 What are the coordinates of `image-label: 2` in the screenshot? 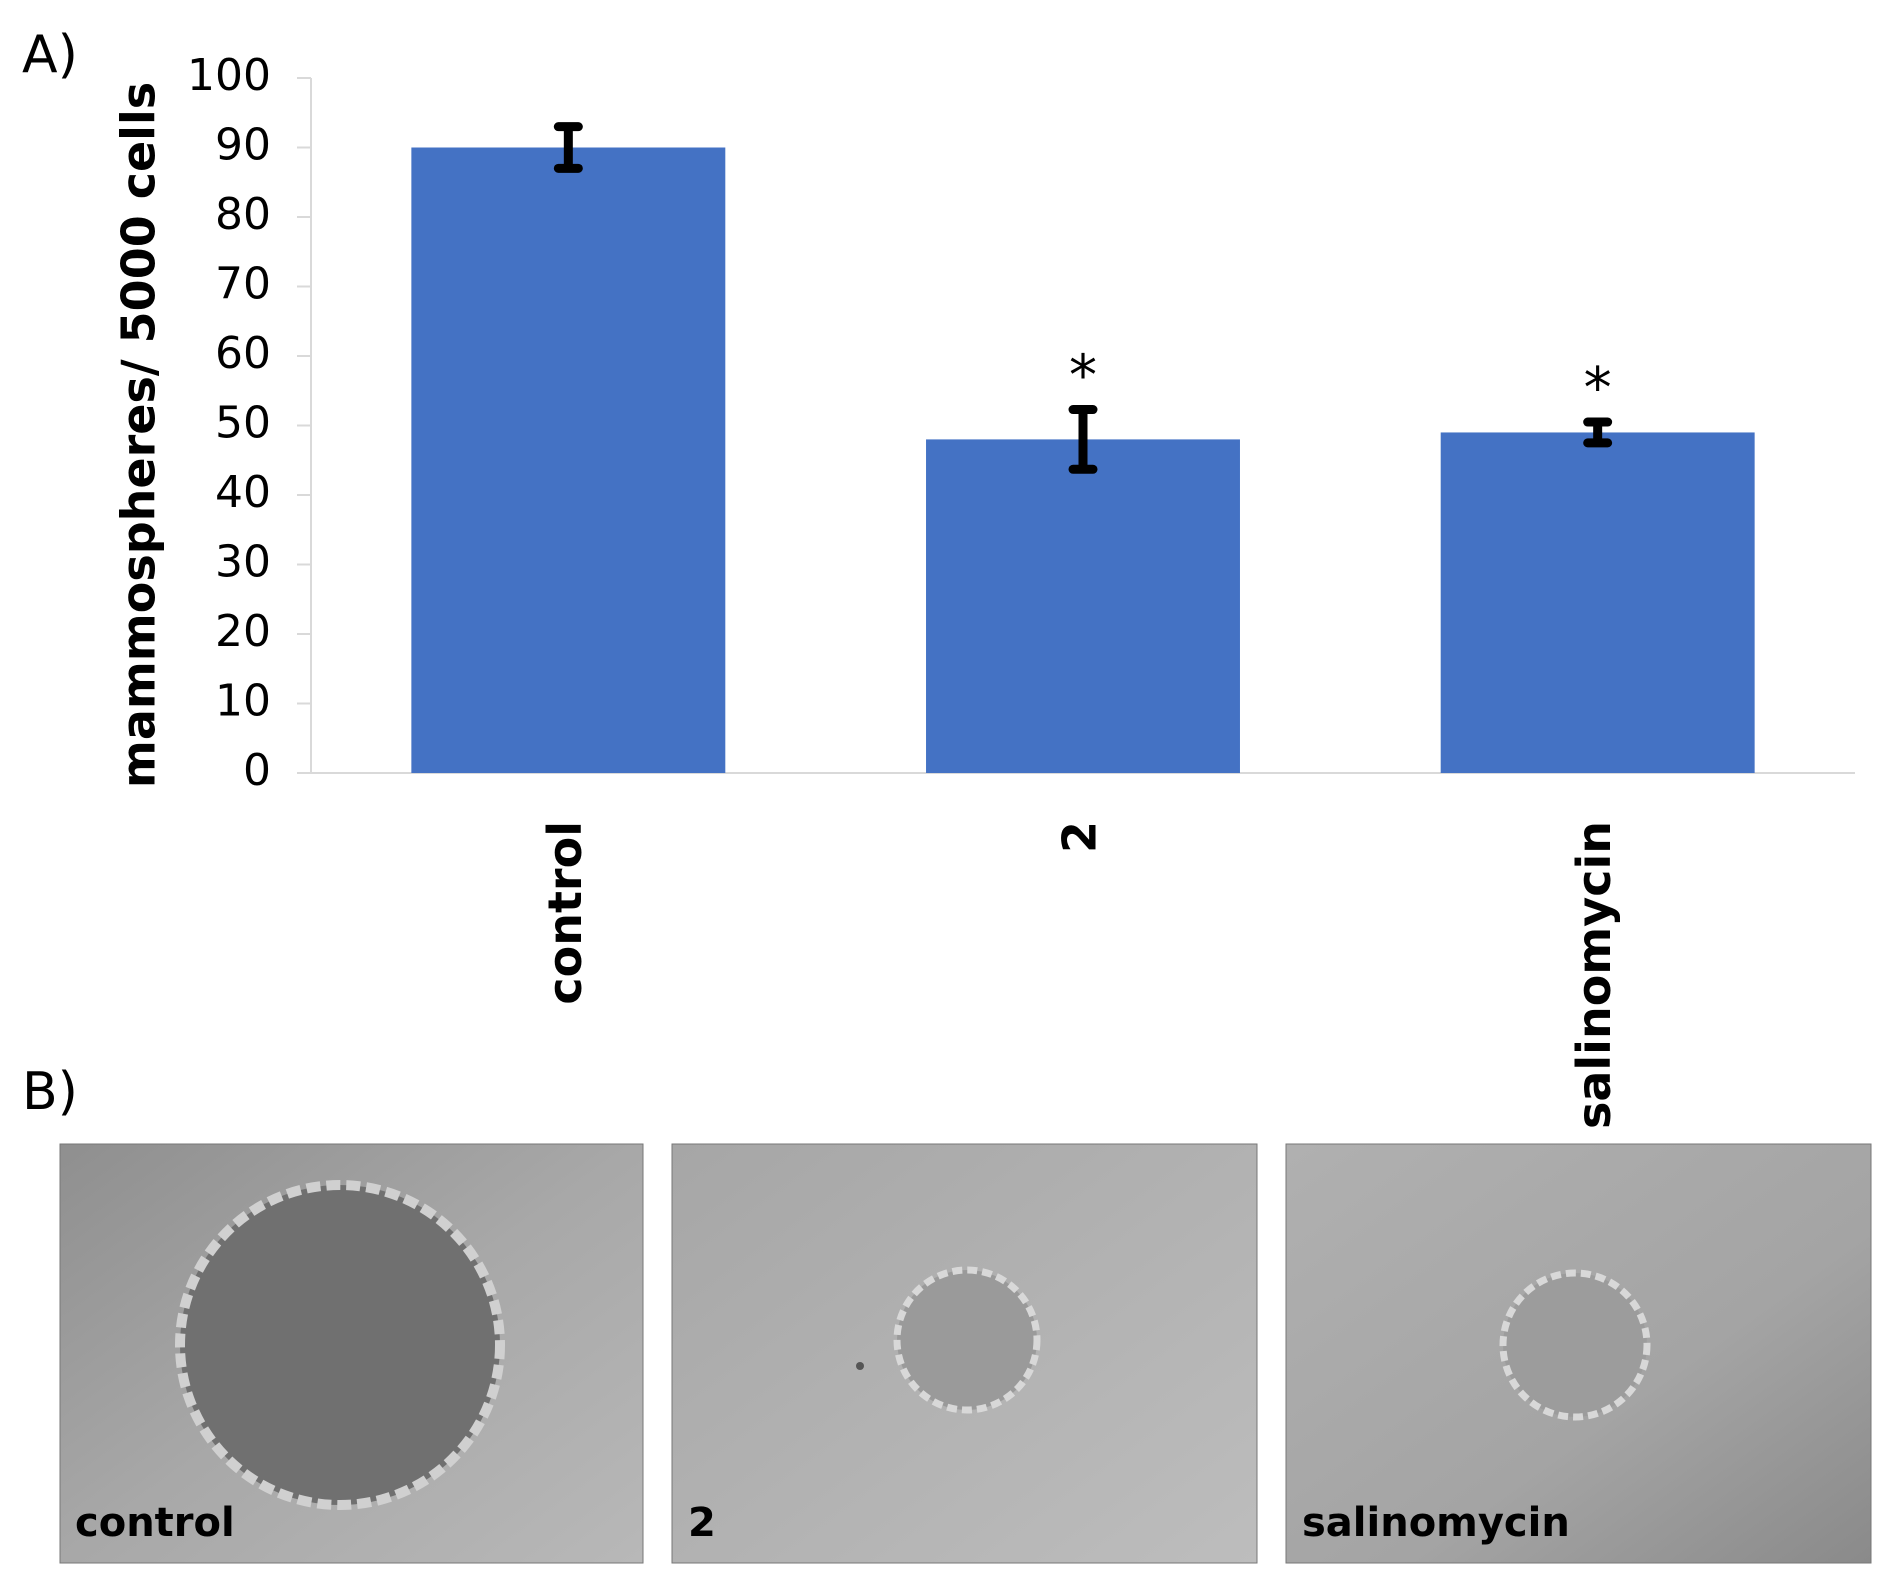 It's located at (702, 1523).